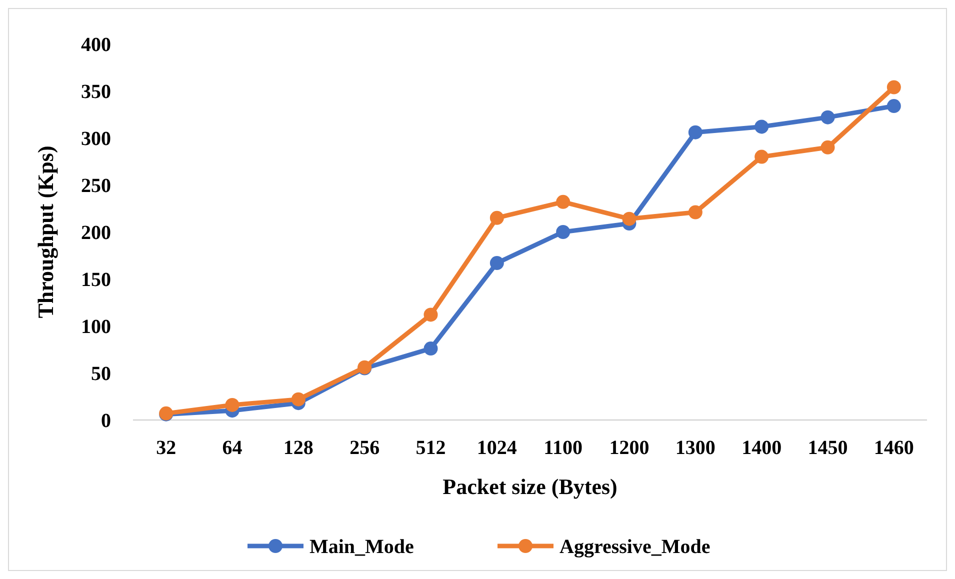  I want to click on y-tick-label: 100, so click(96, 327).